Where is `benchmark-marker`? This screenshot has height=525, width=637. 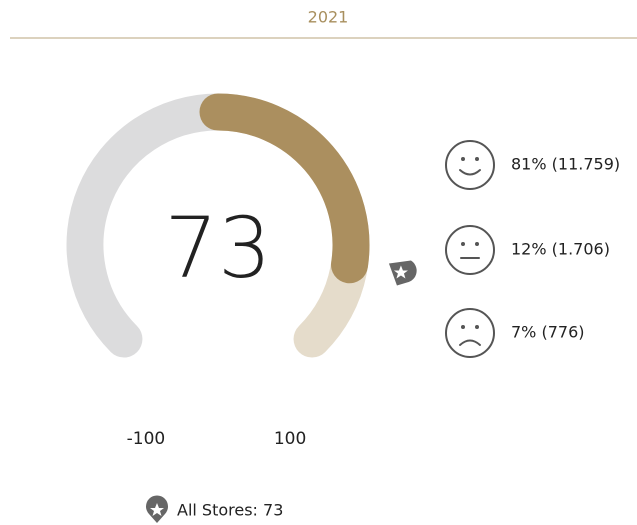 benchmark-marker is located at coordinates (402, 273).